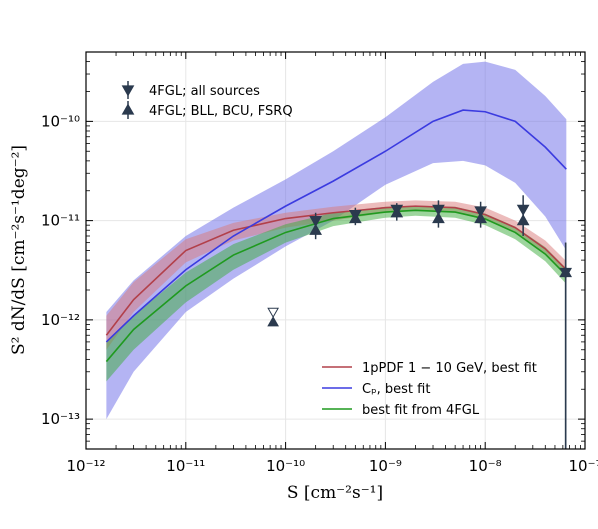  Describe the element at coordinates (207, 100) in the screenshot. I see `legend-top: 4FGL; all sources 4FGL; BLL, BCU, FSRQ` at that location.